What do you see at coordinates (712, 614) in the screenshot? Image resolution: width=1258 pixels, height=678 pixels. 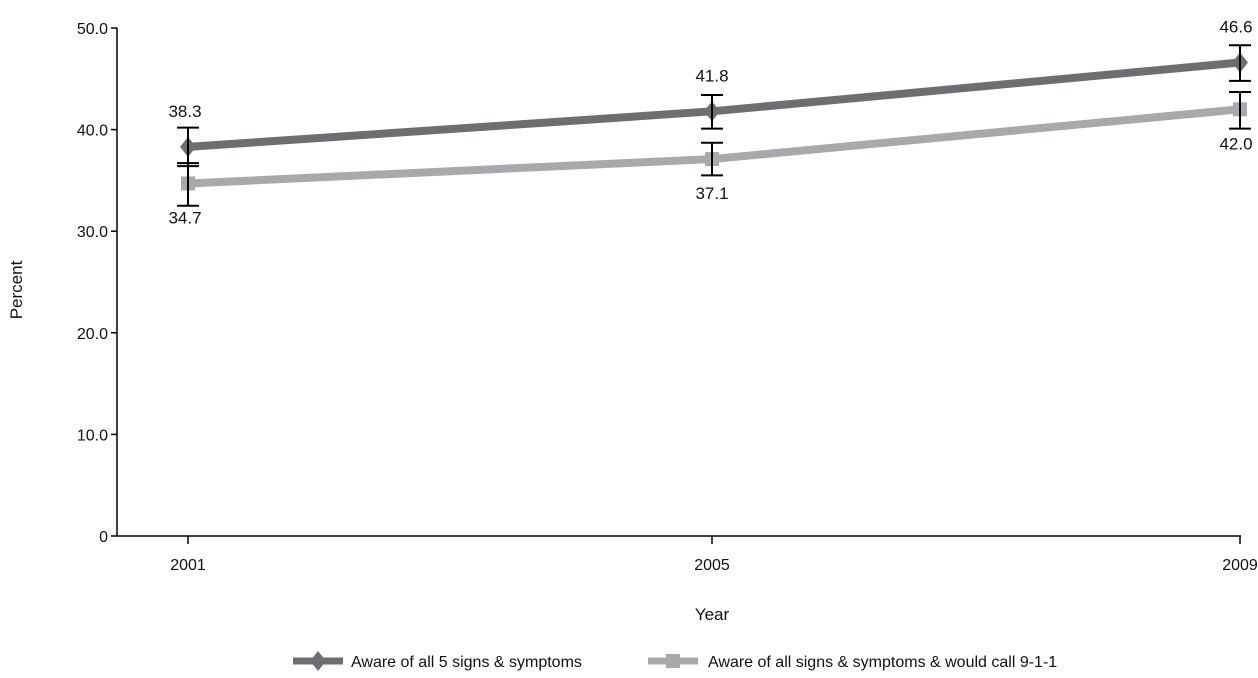 I see `x-axis-title: Year` at bounding box center [712, 614].